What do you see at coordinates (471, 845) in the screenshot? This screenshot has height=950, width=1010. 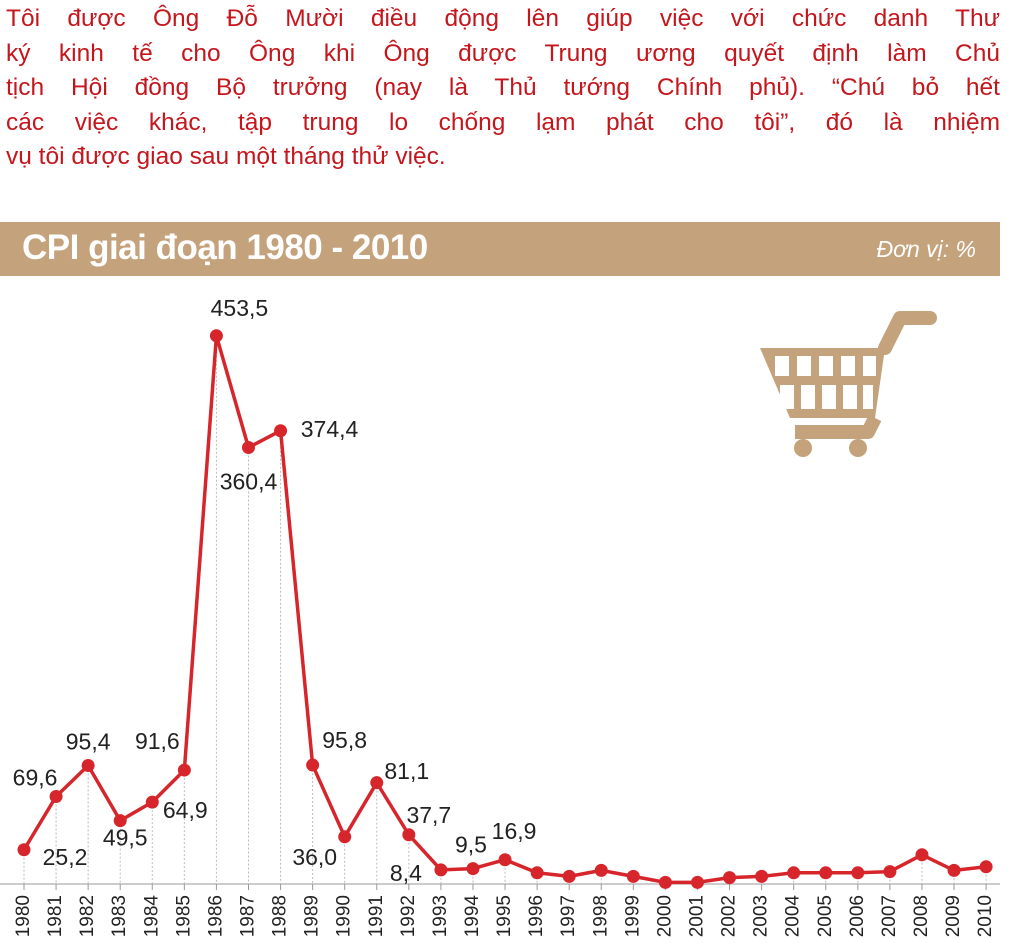 I see `data-label: 9,5` at bounding box center [471, 845].